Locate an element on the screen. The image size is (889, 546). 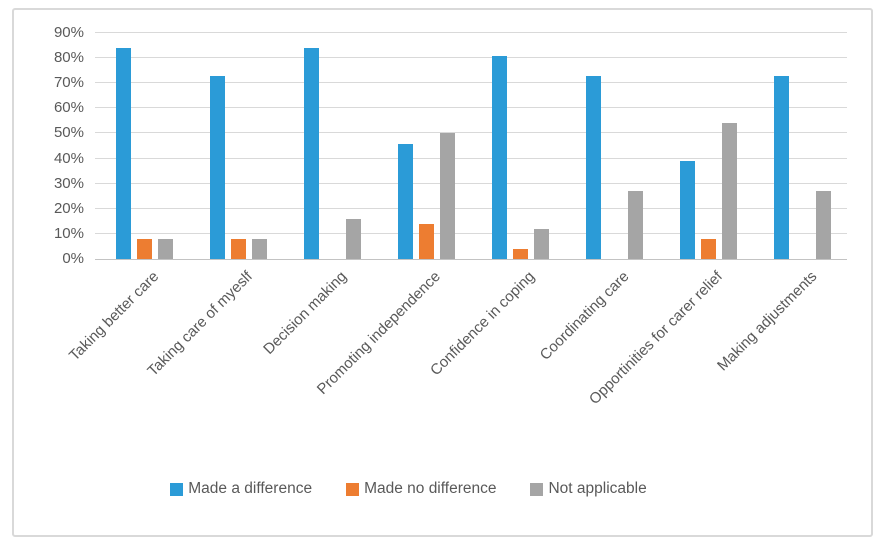
legend-item-made-a-difference: Made a difference is located at coordinates (241, 489).